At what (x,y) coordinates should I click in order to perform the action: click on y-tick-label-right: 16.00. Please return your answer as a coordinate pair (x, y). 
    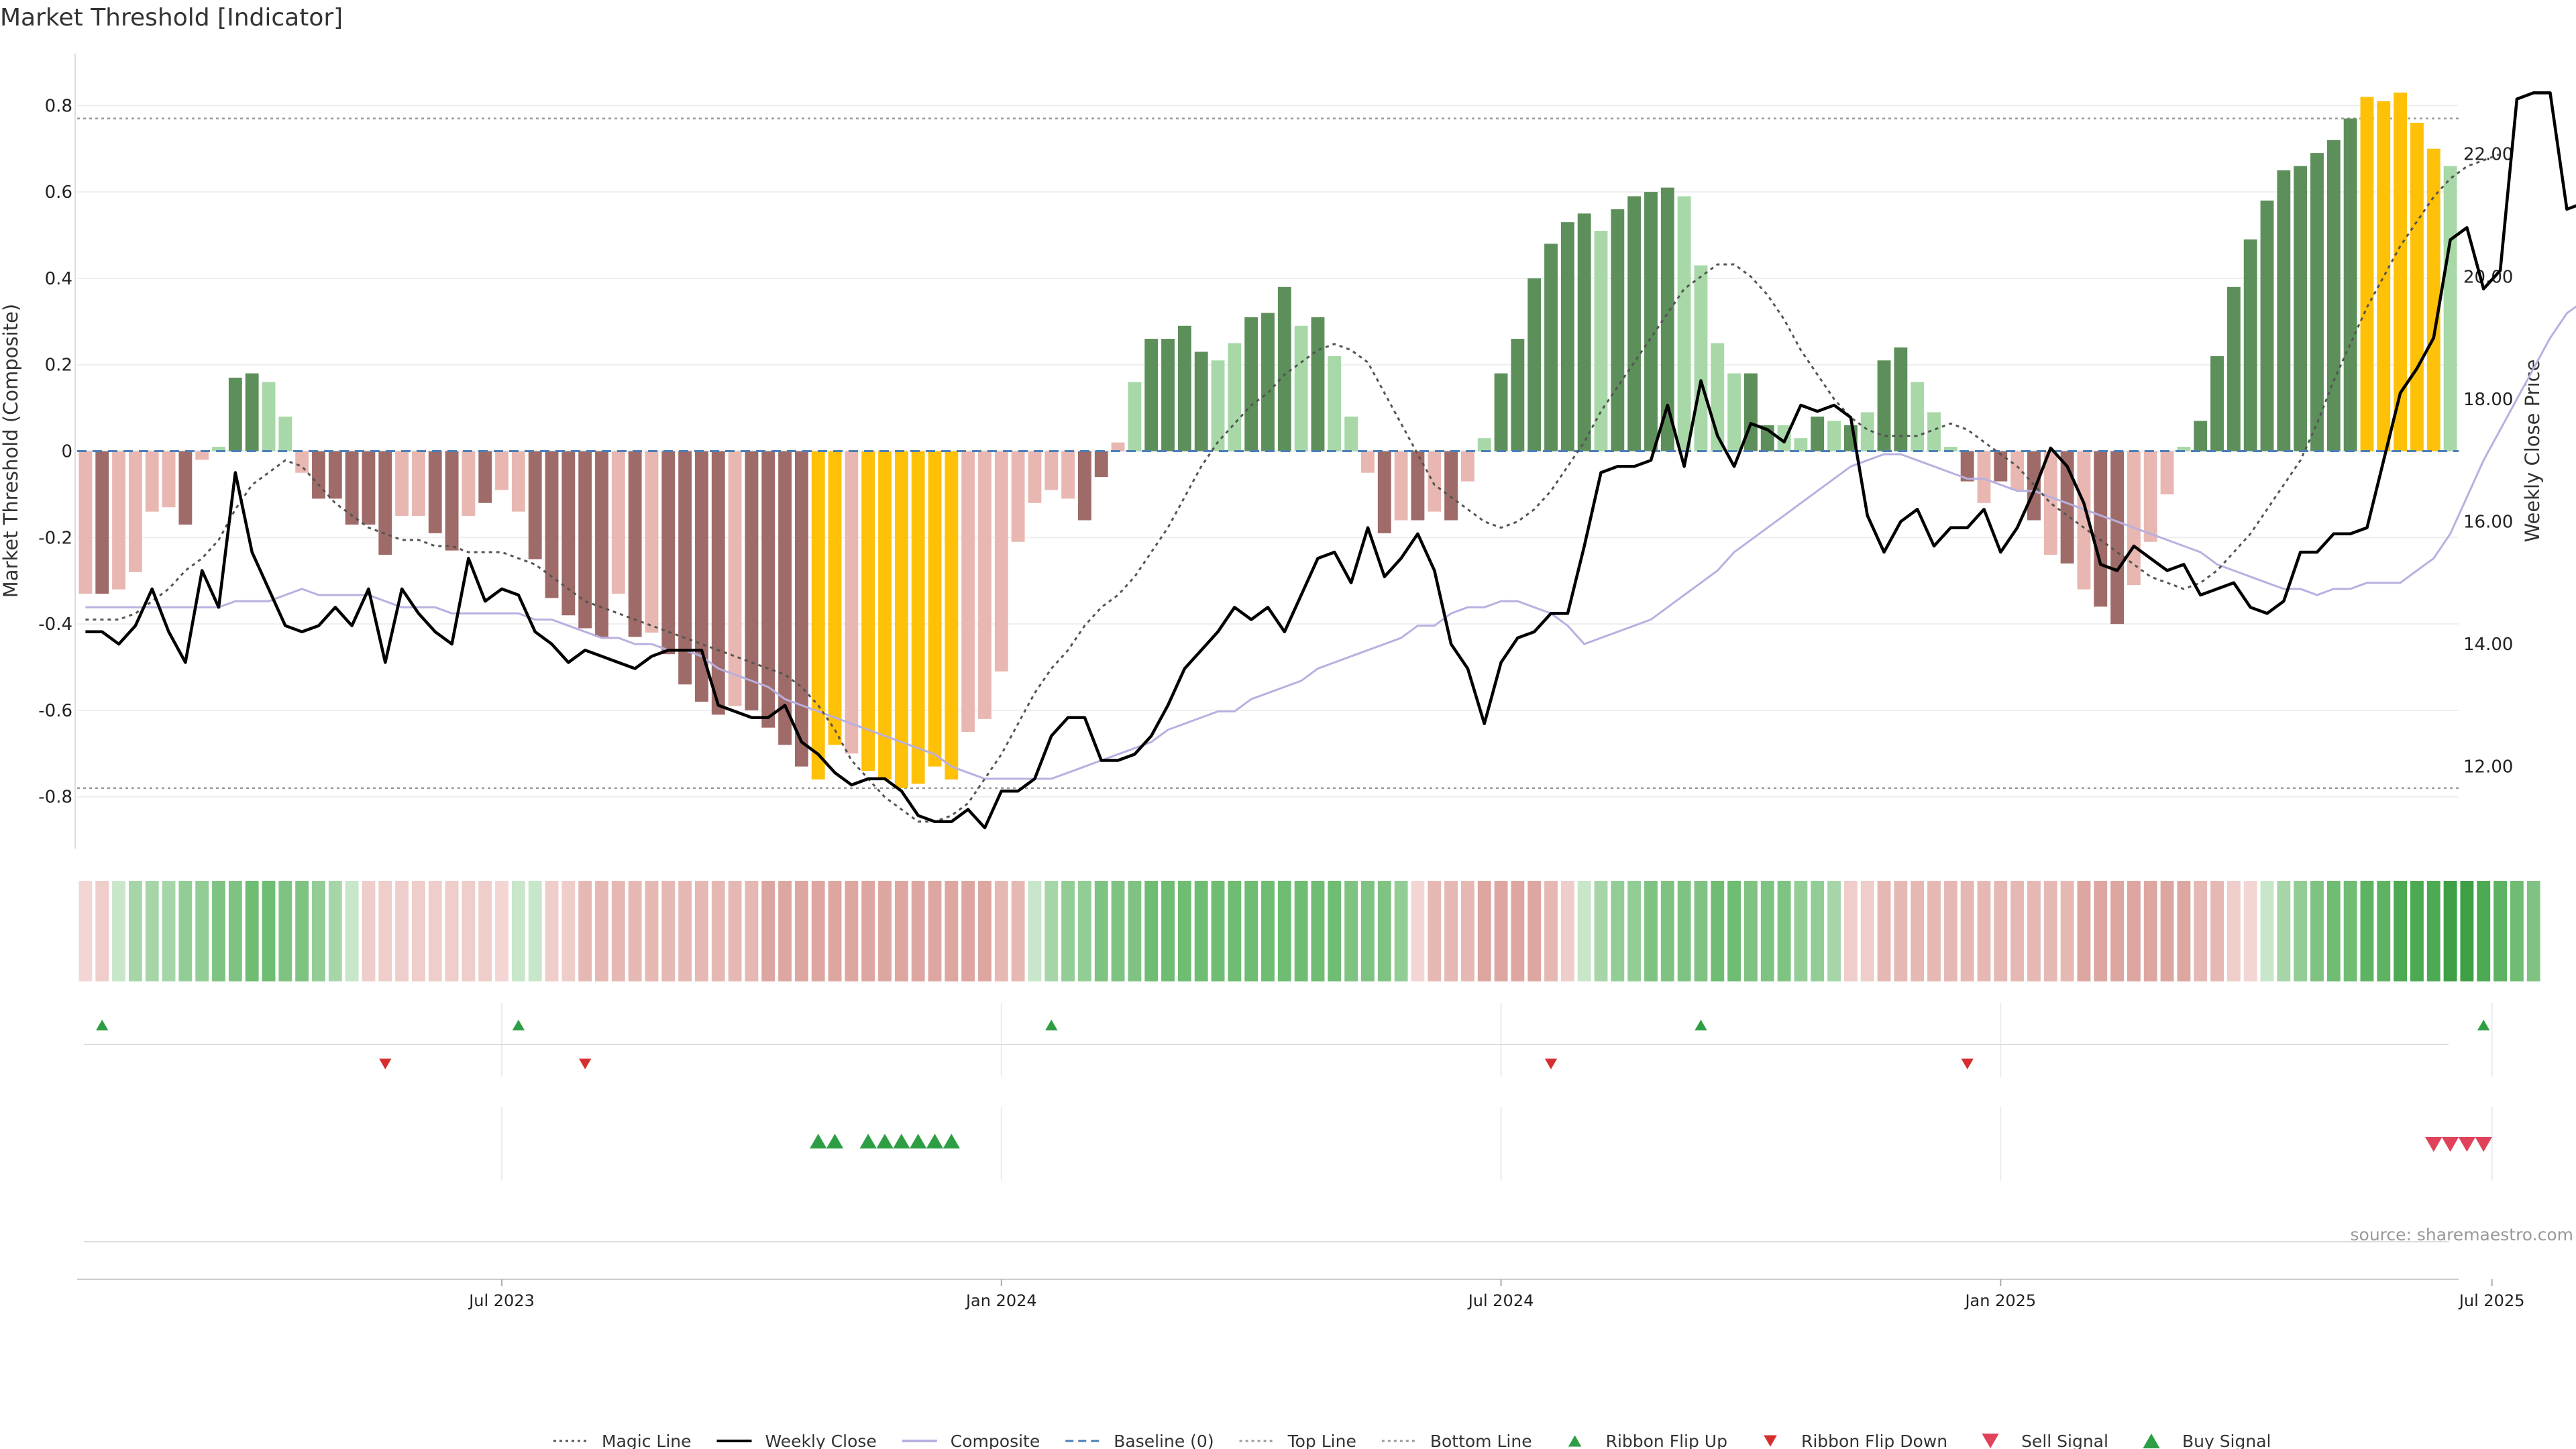
    Looking at the image, I should click on (2488, 522).